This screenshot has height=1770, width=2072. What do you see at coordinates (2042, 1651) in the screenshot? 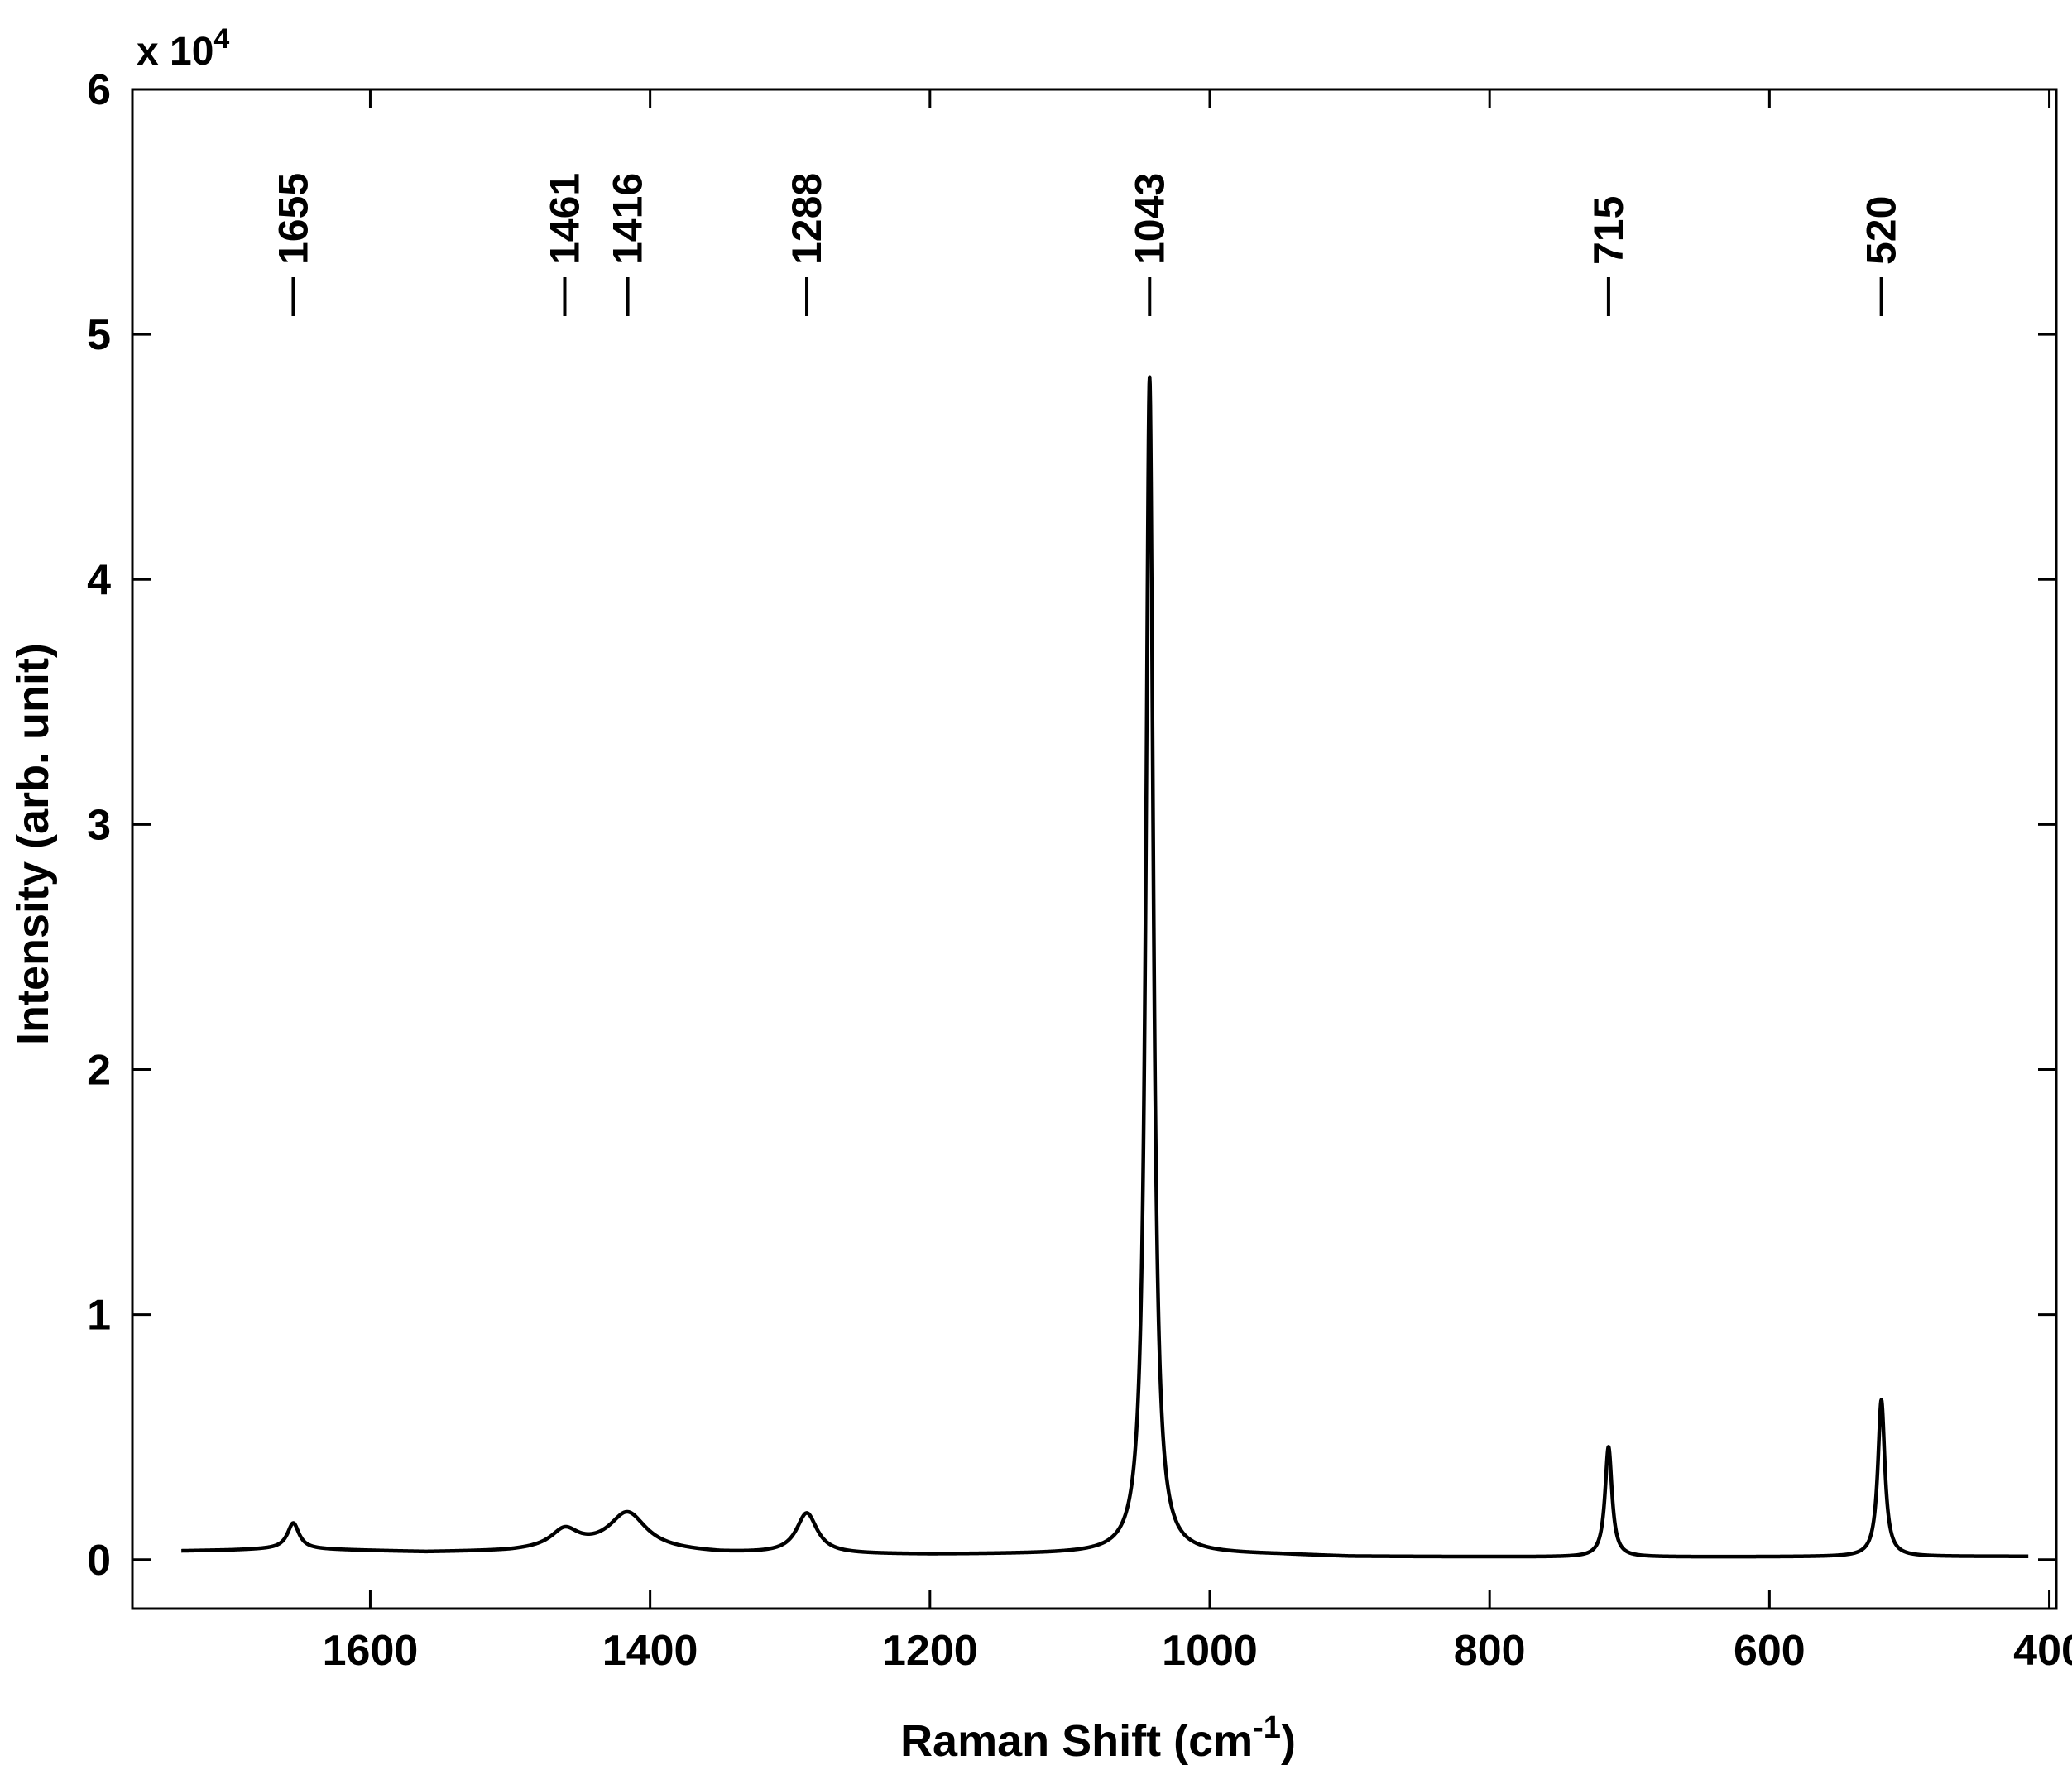
I see `x-tick-label: 400` at bounding box center [2042, 1651].